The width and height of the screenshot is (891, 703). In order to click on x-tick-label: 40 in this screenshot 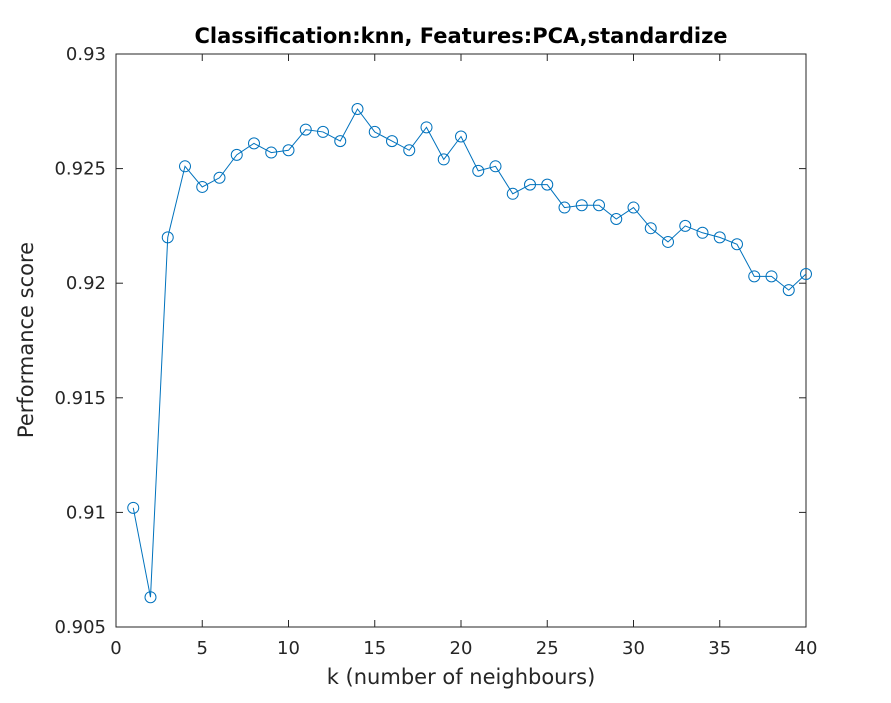, I will do `click(806, 648)`.